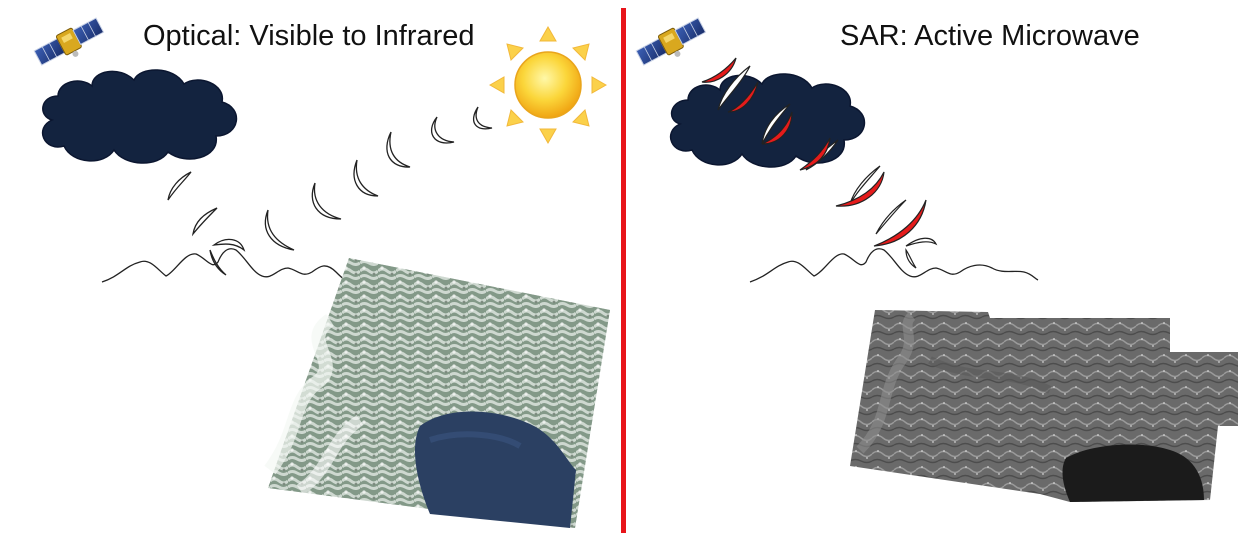 This screenshot has height=533, width=1241. What do you see at coordinates (990, 36) in the screenshot?
I see `sar-title: SAR: Active Microwave` at bounding box center [990, 36].